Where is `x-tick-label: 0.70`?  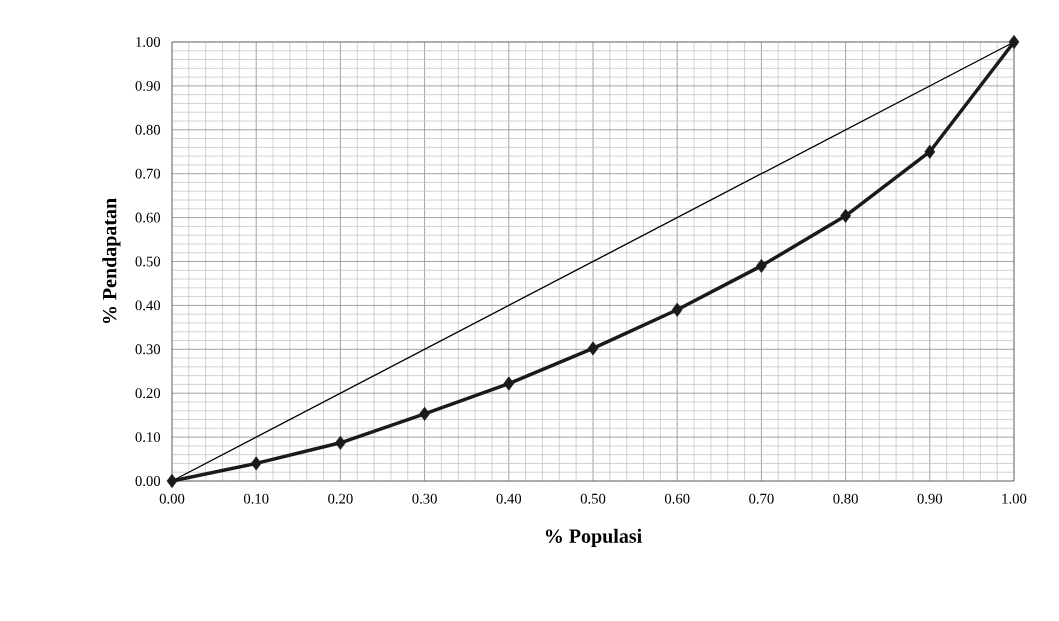
x-tick-label: 0.70 is located at coordinates (761, 498).